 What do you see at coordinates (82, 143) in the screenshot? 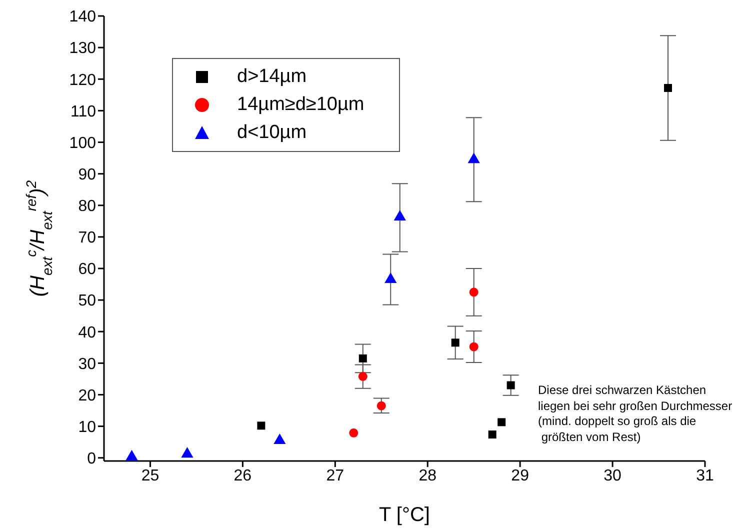
I see `y-tick-label: 100` at bounding box center [82, 143].